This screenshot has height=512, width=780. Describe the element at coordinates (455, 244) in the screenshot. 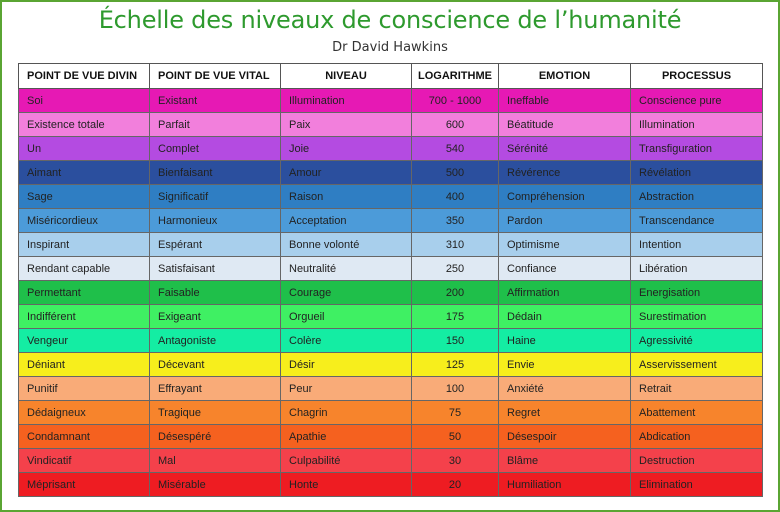

I see `cell-logarithme: 310` at that location.